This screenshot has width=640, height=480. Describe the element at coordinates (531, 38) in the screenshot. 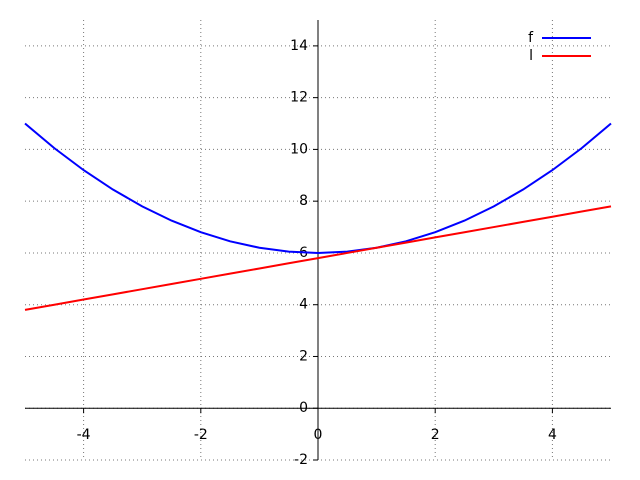

I see `legend-label: f` at that location.